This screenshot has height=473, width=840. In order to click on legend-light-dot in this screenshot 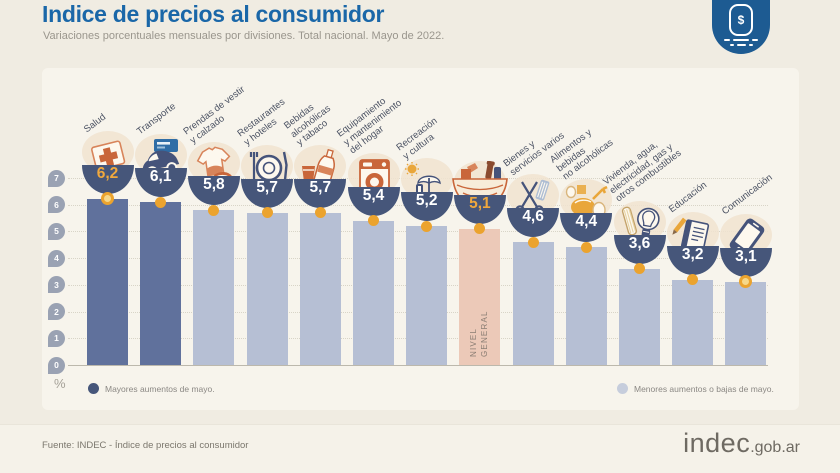, I will do `click(622, 388)`.